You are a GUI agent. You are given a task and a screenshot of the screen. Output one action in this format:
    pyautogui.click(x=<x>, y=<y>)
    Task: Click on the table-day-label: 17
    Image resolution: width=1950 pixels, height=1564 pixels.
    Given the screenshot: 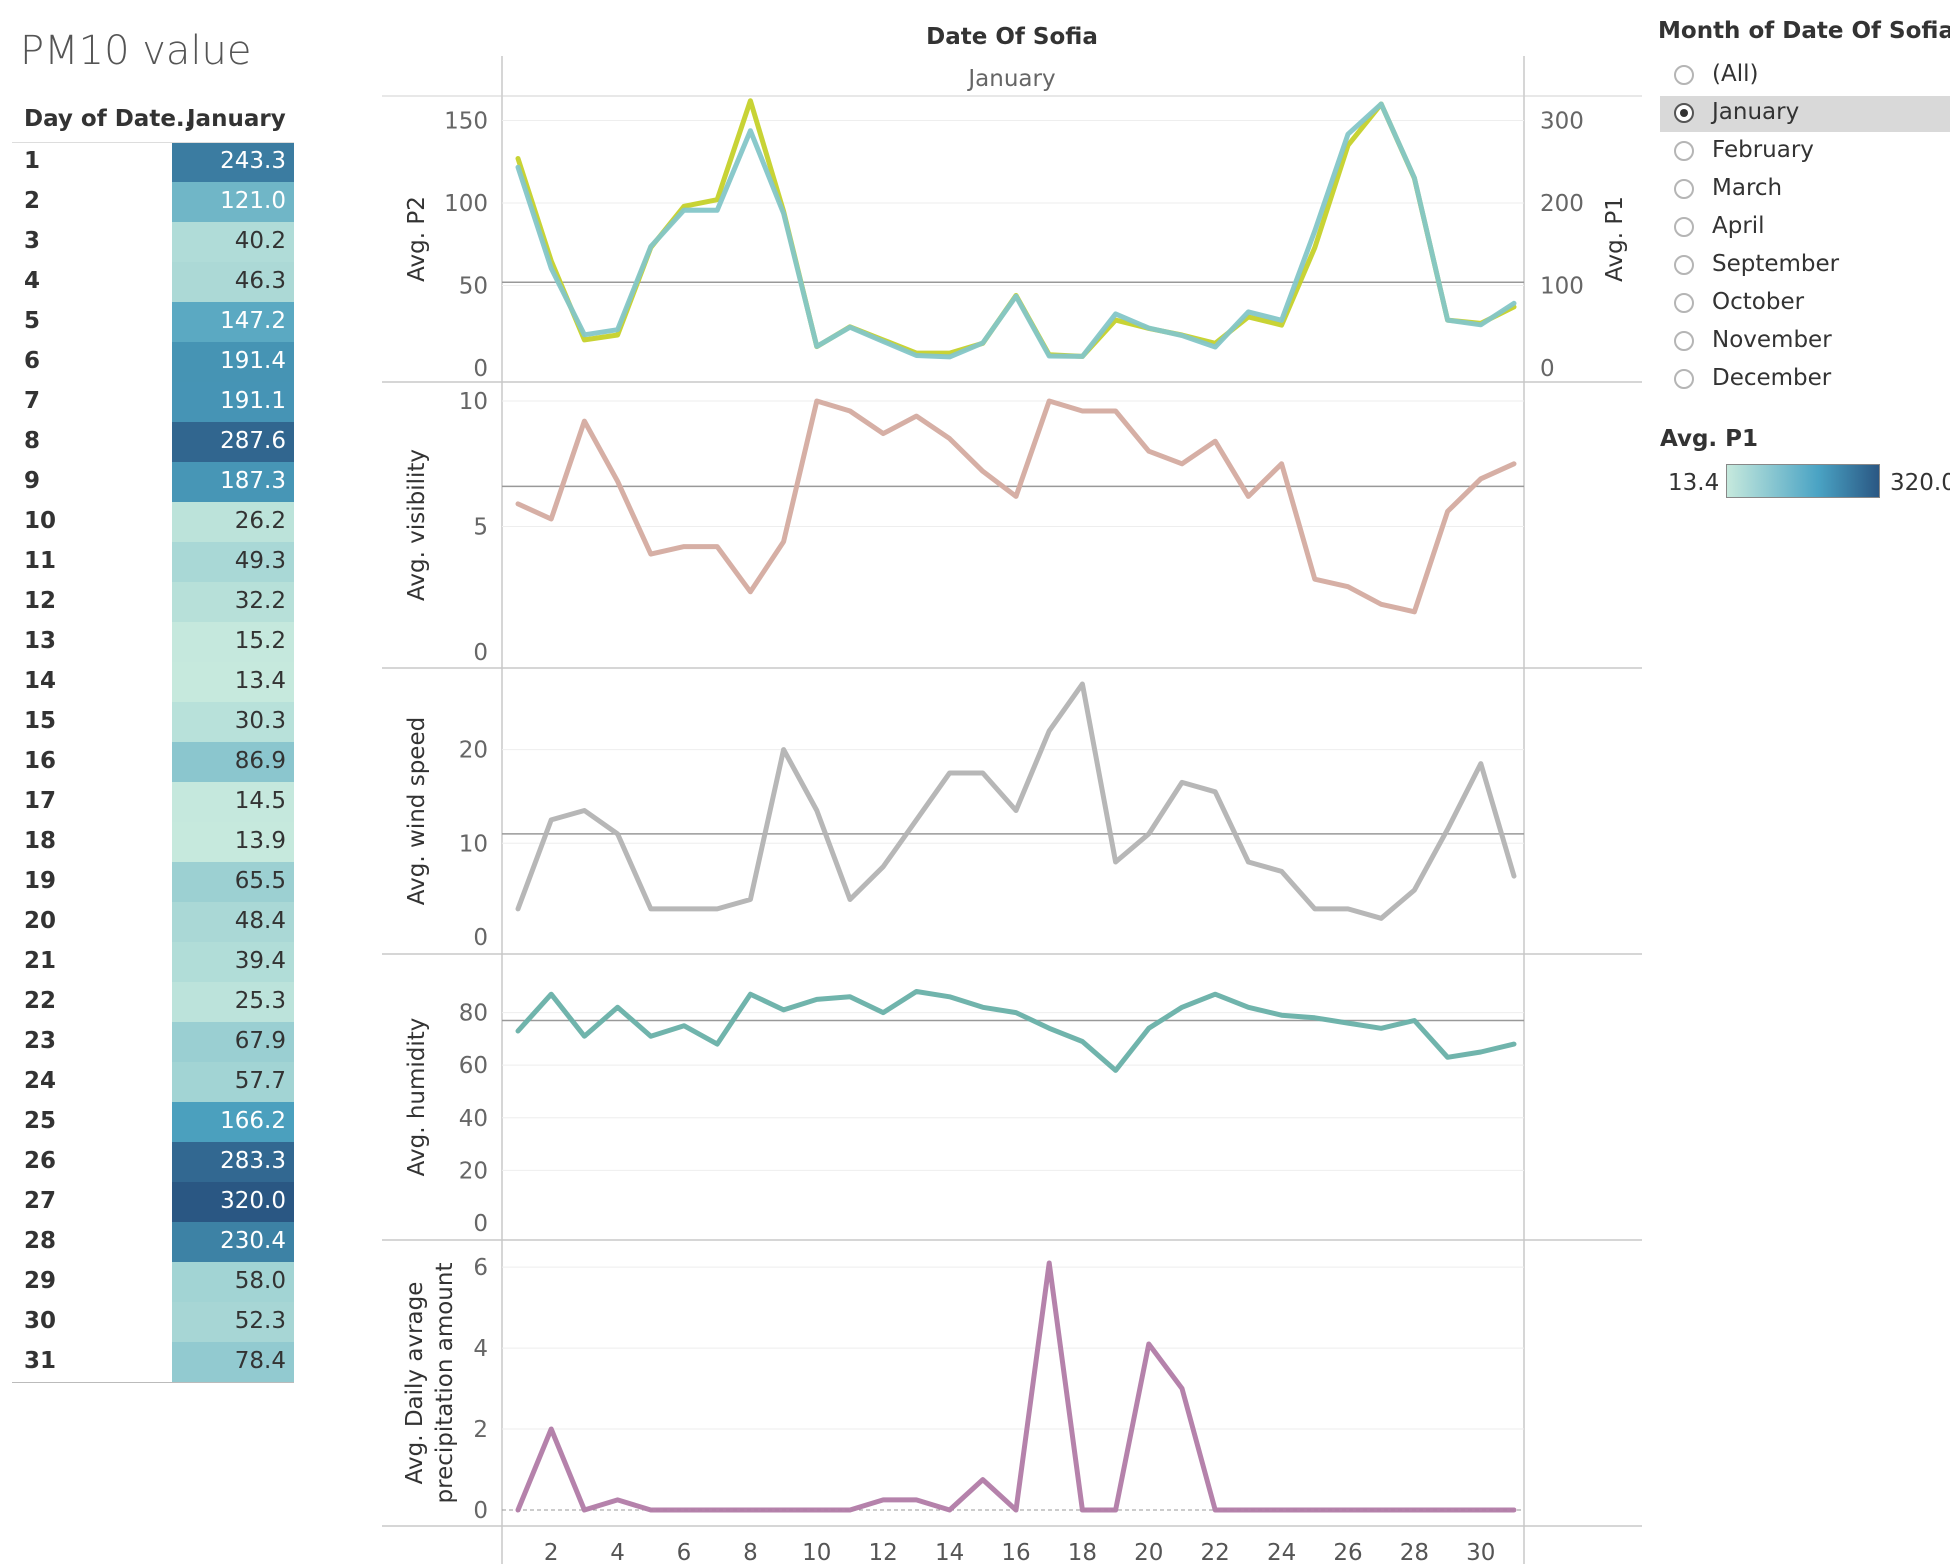 What is the action you would take?
    pyautogui.click(x=40, y=801)
    